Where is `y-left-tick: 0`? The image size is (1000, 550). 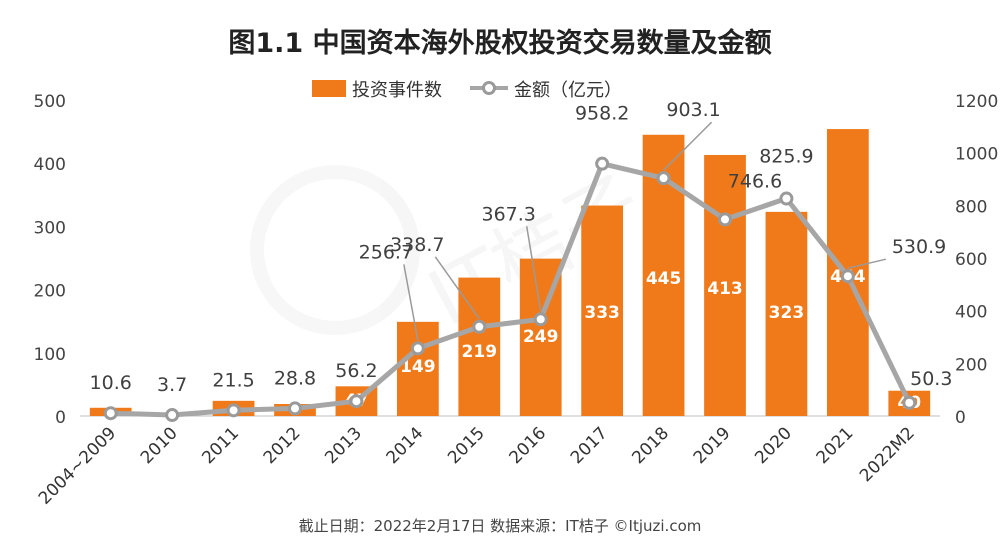 y-left-tick: 0 is located at coordinates (60, 418).